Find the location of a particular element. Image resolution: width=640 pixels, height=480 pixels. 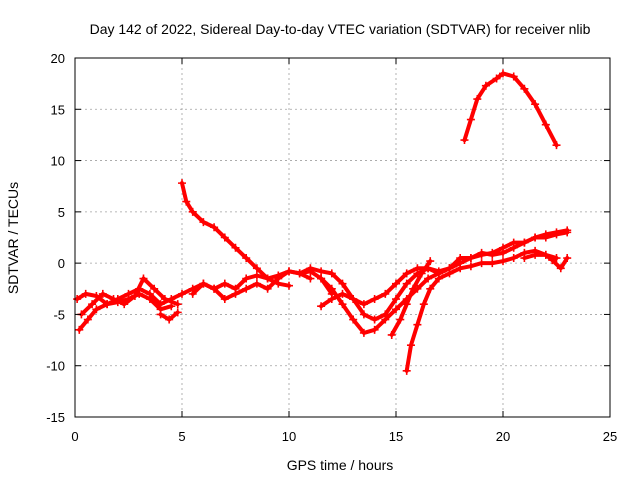

y-axis-label: SDTVAR / TECUs is located at coordinates (13, 238).